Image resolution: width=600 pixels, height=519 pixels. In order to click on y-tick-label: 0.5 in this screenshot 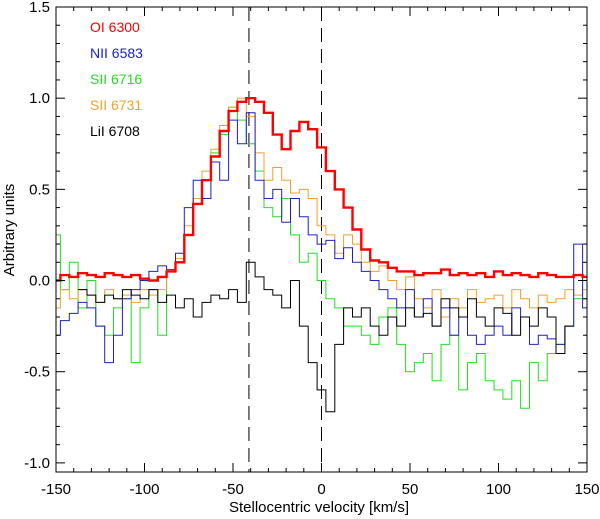, I will do `click(39, 189)`.